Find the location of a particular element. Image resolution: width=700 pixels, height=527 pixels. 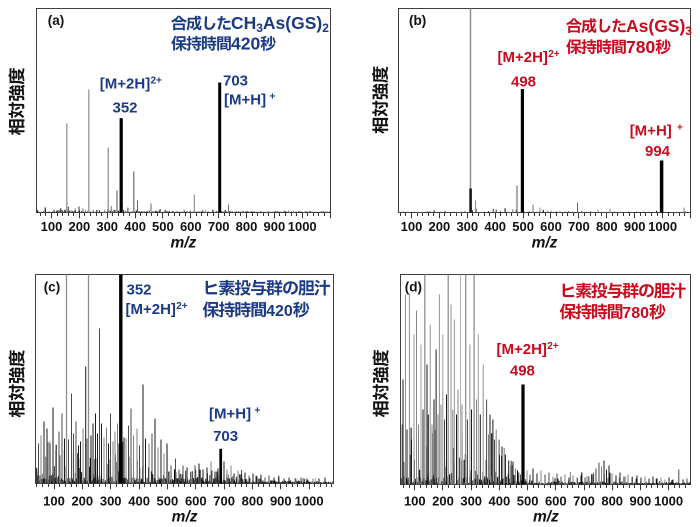

svg-text: (c) is located at coordinates (52, 287).